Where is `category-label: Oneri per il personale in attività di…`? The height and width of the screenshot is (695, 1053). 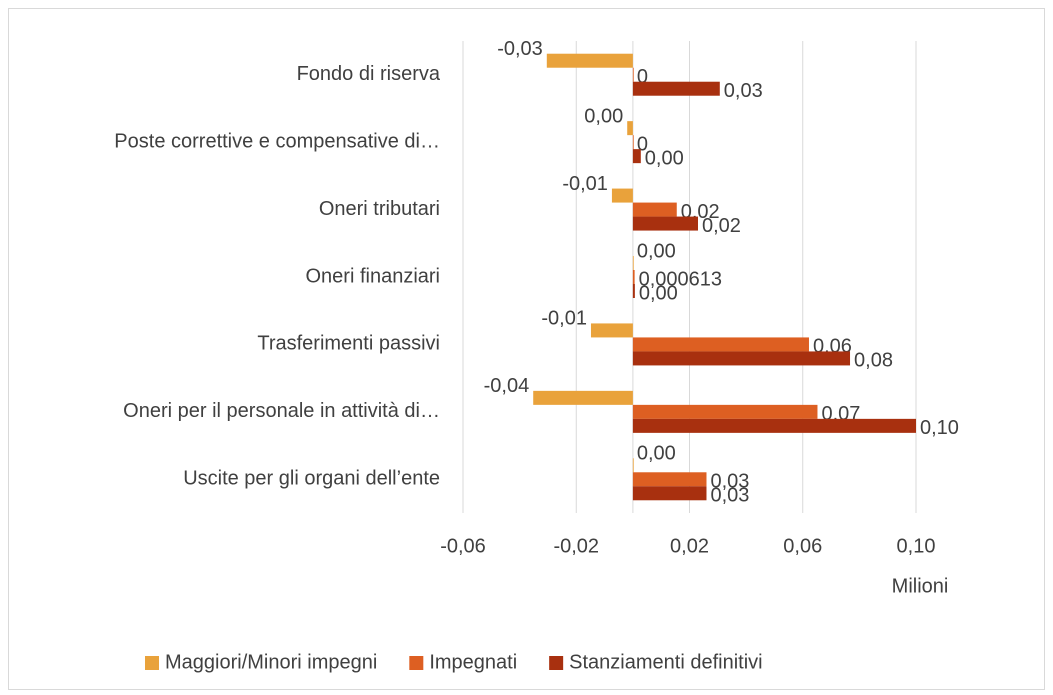
category-label: Oneri per il personale in attività di… is located at coordinates (281, 411).